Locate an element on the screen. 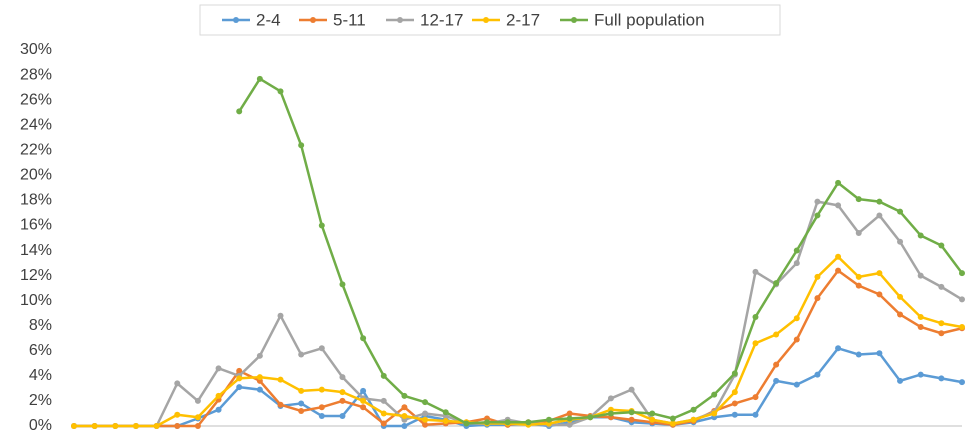 The height and width of the screenshot is (441, 976). y-tick-label: 22% is located at coordinates (36, 149).